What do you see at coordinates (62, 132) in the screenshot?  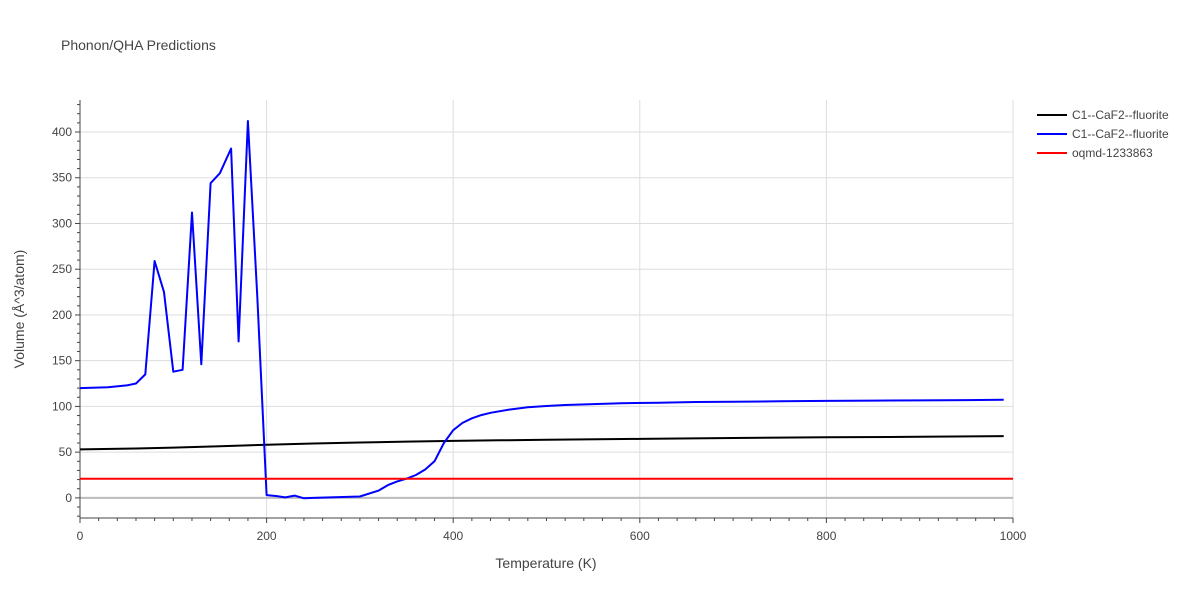 I see `y-tick-label: 400` at bounding box center [62, 132].